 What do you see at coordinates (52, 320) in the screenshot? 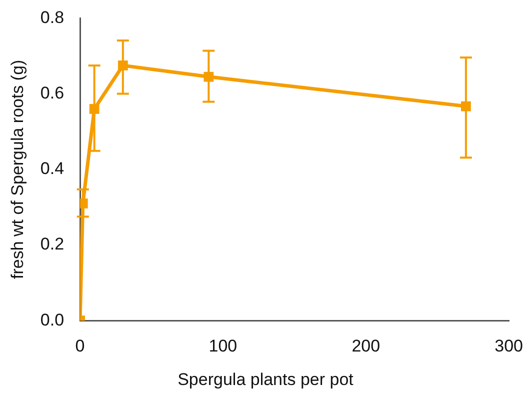
I see `y-tick-label: 0.0` at bounding box center [52, 320].